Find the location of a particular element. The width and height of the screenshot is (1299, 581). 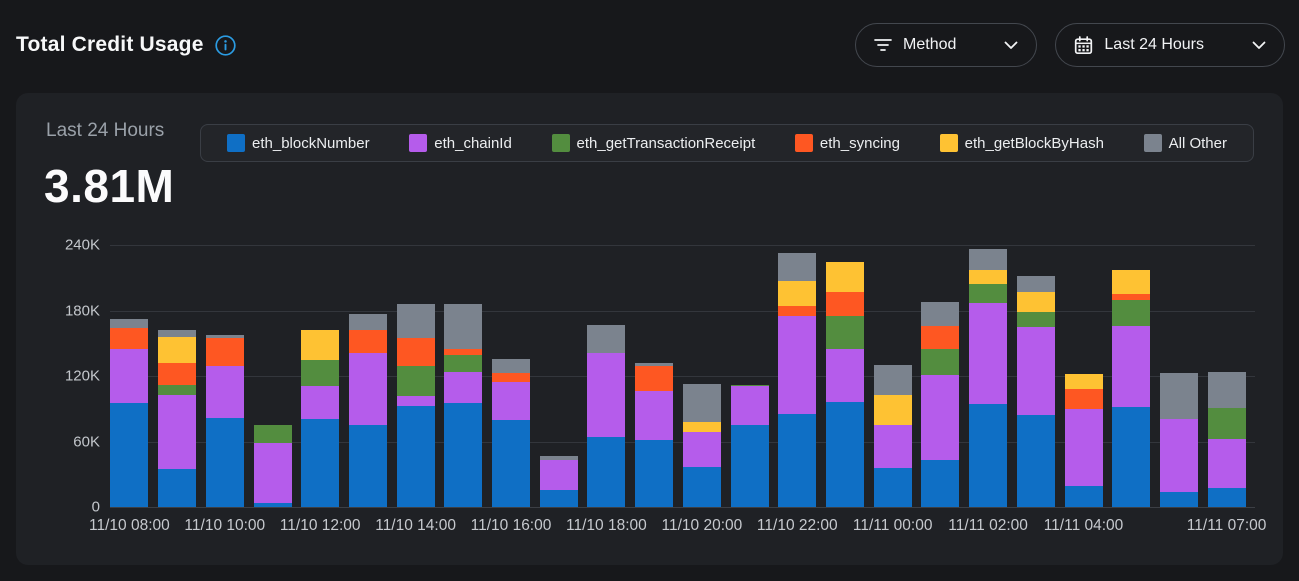

title-group: Total Credit Usage is located at coordinates (126, 45).